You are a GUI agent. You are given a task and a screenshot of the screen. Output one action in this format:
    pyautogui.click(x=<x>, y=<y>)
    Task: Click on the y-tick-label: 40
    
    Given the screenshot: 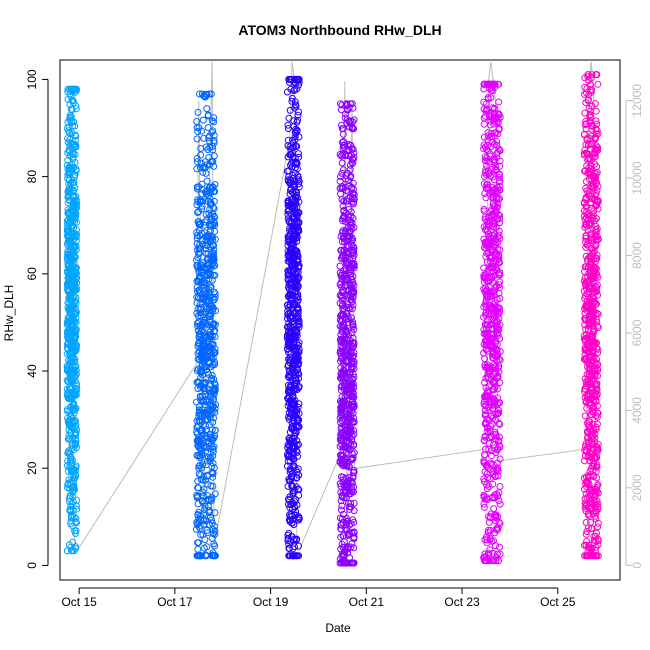 What is the action you would take?
    pyautogui.click(x=32, y=371)
    